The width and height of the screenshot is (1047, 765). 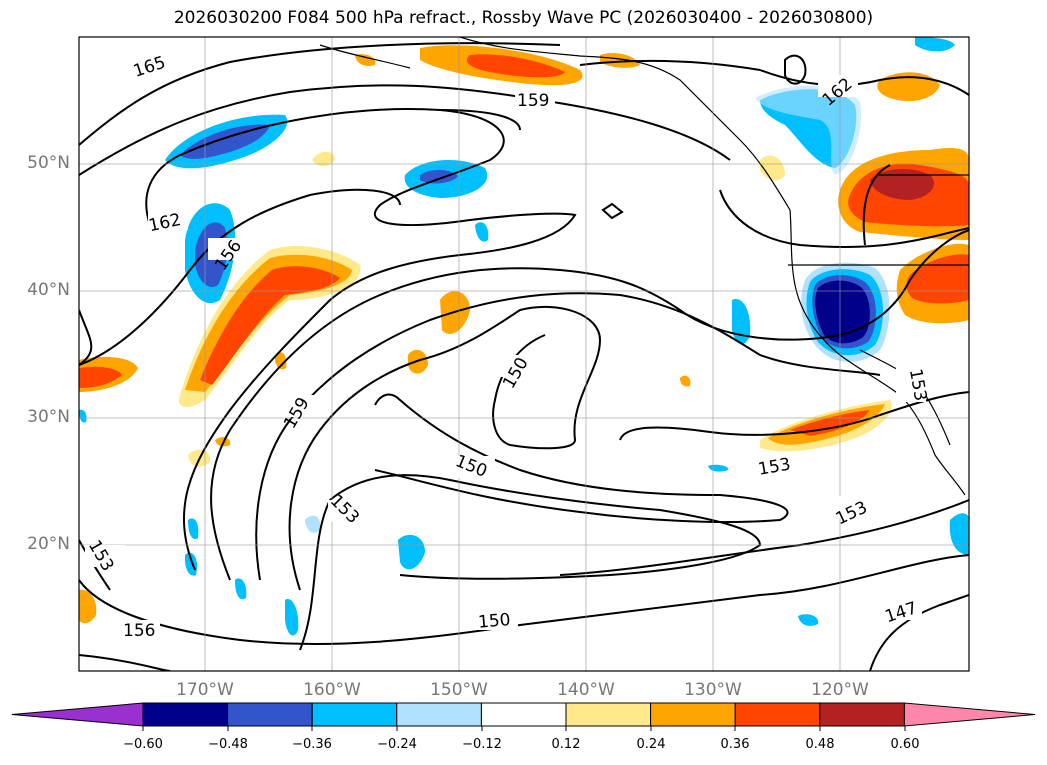 What do you see at coordinates (840, 690) in the screenshot?
I see `lon-label-120: 120°W` at bounding box center [840, 690].